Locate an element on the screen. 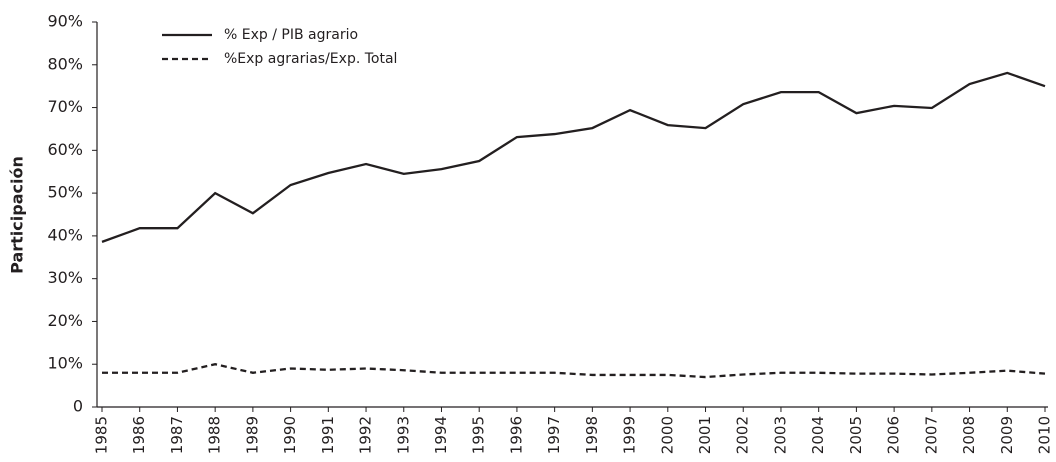 This screenshot has width=1056, height=462. x-tick-label: 1985 is located at coordinates (102, 435).